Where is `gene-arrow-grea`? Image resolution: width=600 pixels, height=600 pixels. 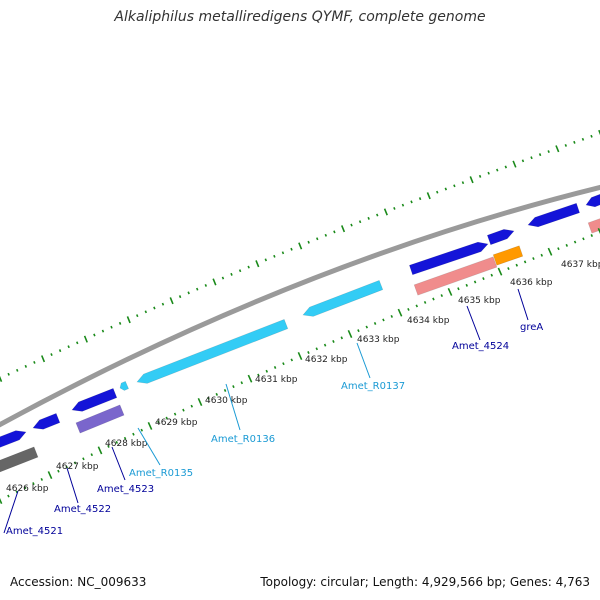 gene-arrow-grea is located at coordinates (500, 237).